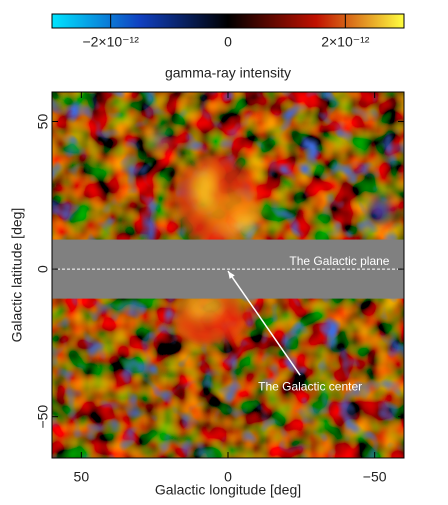 The image size is (448, 505). Describe the element at coordinates (82, 477) in the screenshot. I see `x-tick-label: 50` at that location.